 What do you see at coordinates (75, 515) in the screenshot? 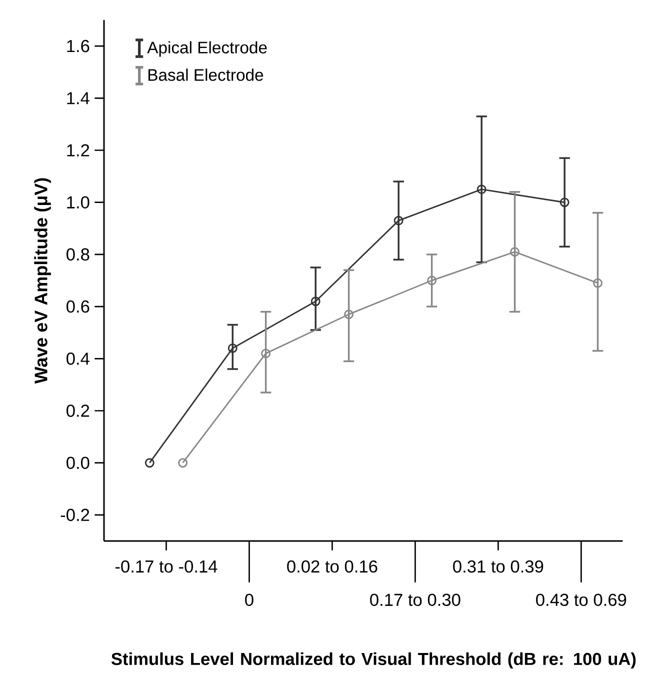
I see `y-tick-label: -0.2` at bounding box center [75, 515].